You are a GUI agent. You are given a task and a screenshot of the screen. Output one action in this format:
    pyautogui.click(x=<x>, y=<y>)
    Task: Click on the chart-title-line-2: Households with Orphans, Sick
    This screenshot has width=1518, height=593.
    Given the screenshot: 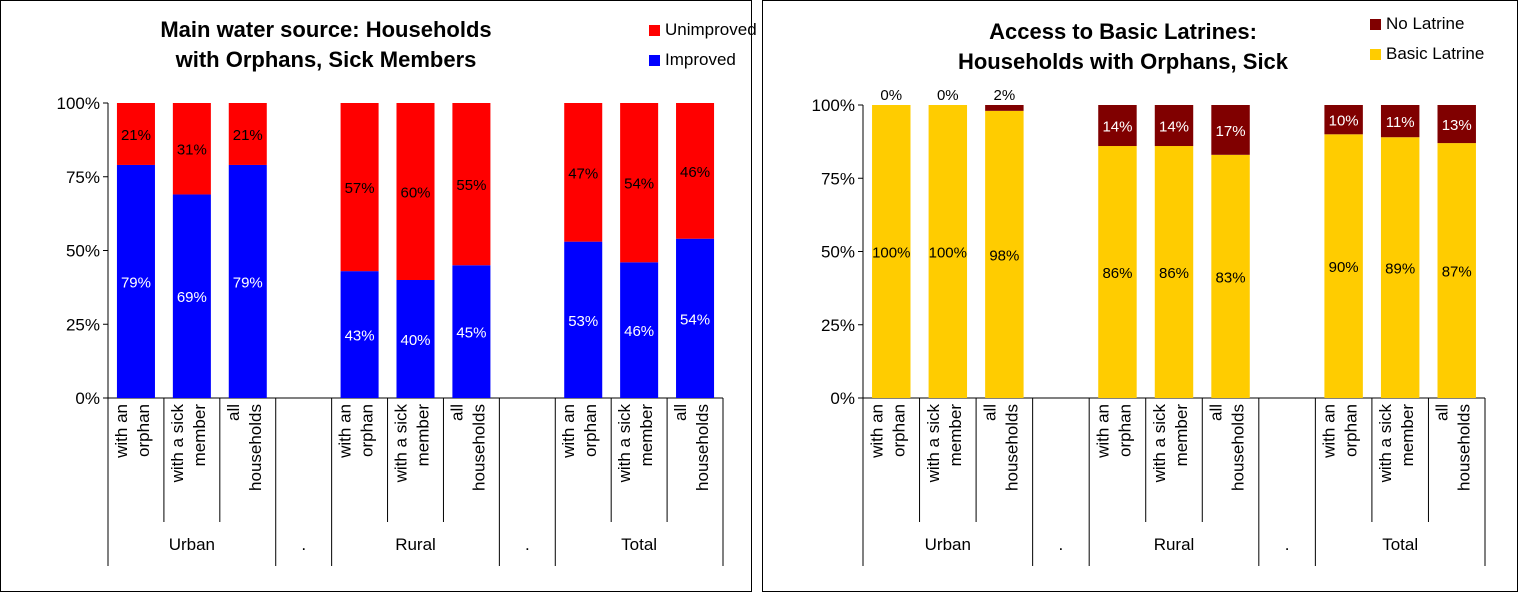 What is the action you would take?
    pyautogui.click(x=1123, y=61)
    